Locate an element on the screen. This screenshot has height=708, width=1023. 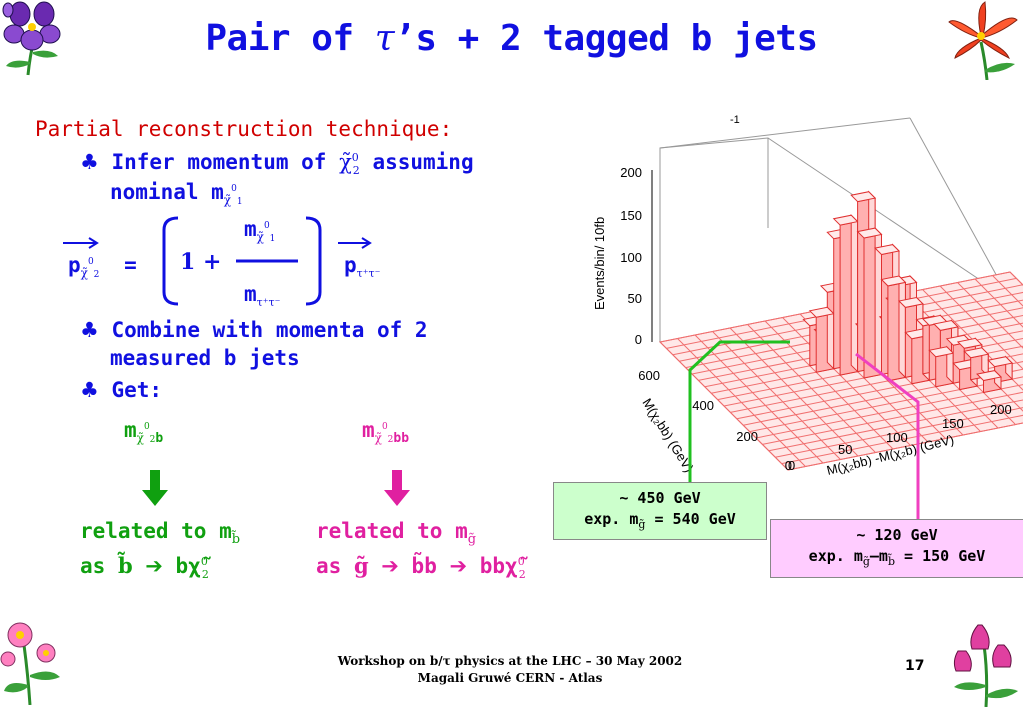
right-arrow-icon-2: ➔ is located at coordinates (390, 566).